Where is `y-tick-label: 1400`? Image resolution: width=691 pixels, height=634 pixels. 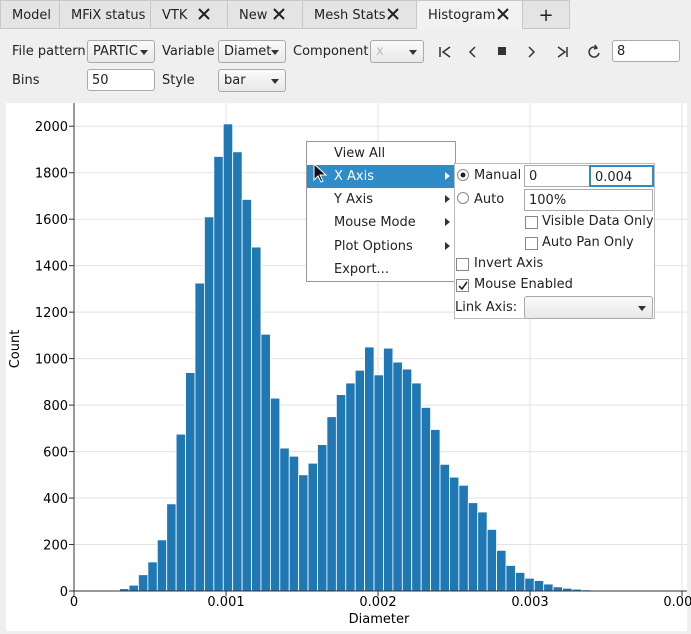
y-tick-label: 1400 is located at coordinates (51, 267).